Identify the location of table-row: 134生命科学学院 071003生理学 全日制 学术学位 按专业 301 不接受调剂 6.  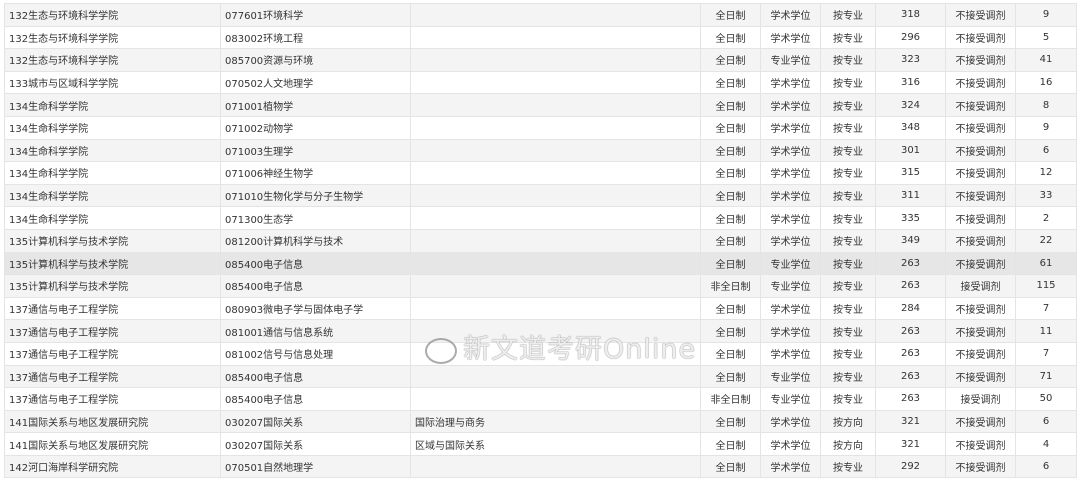
(540, 150).